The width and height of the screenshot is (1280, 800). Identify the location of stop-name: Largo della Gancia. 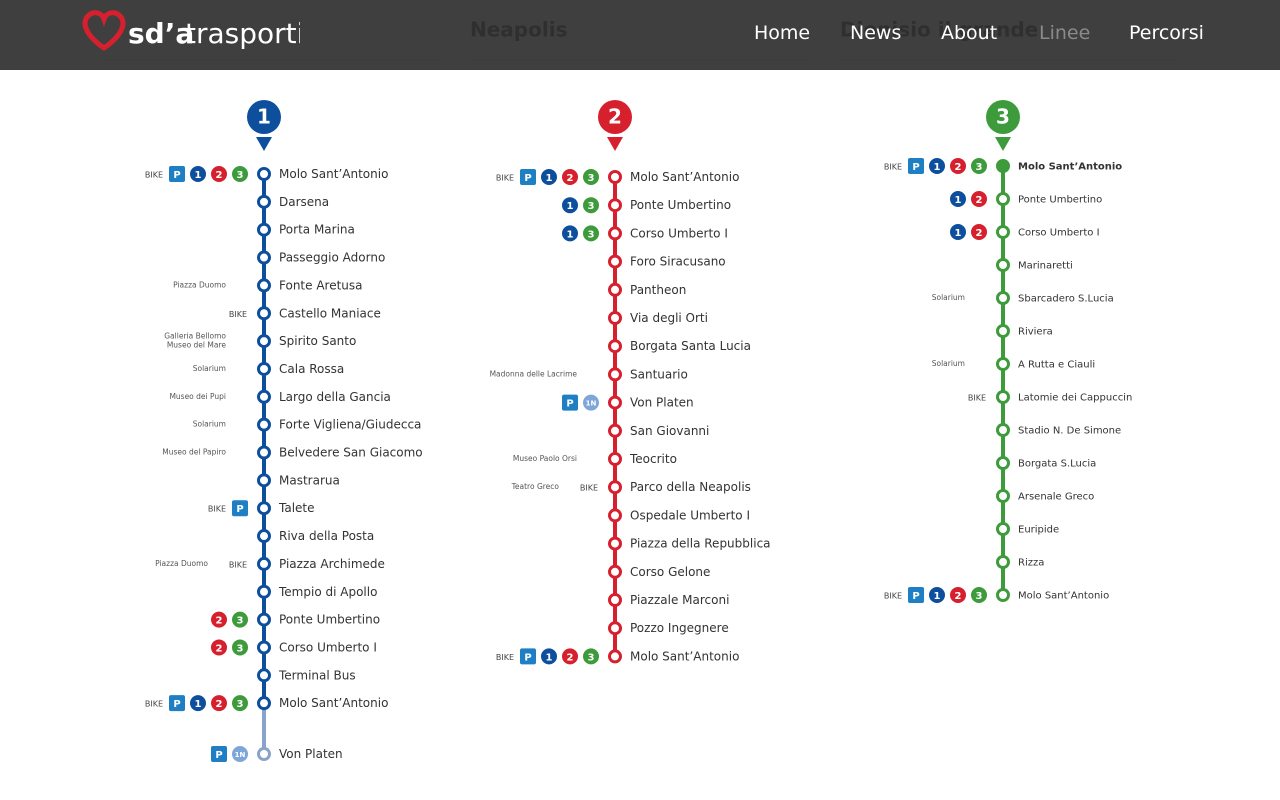
(335, 397).